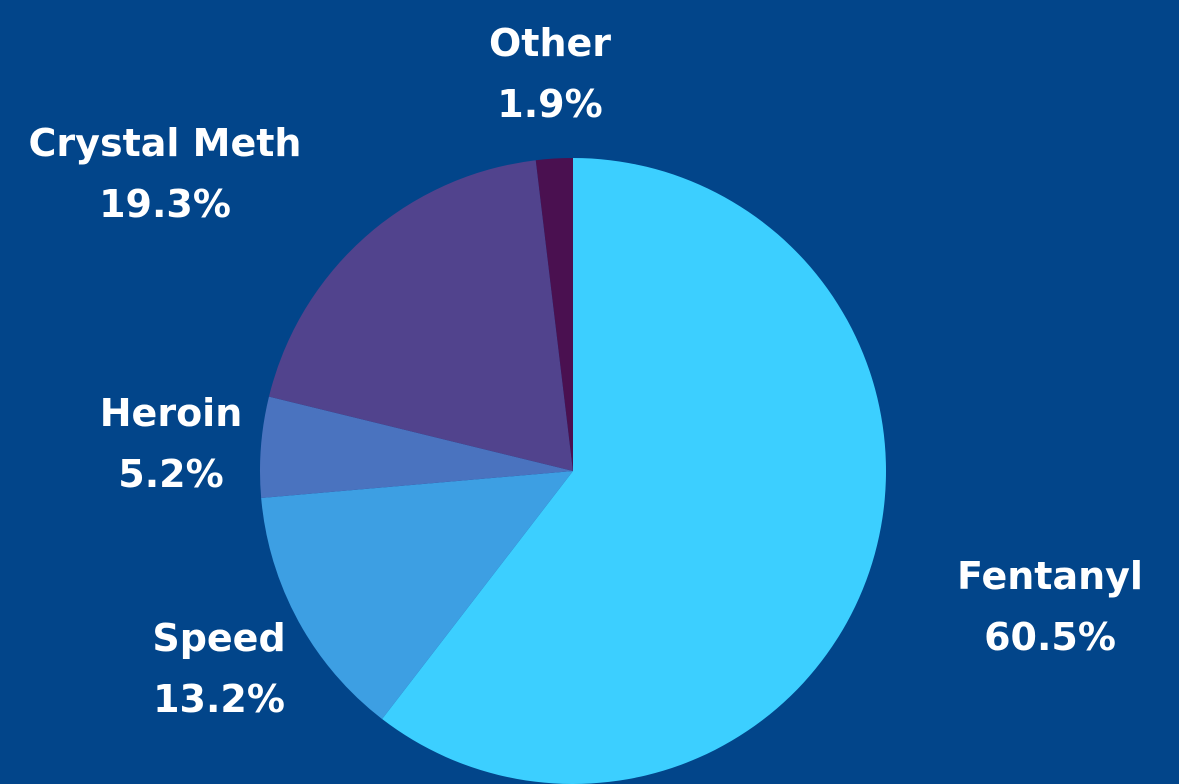  I want to click on label-group-crystal-meth: Crystal Meth 19.3%, so click(165, 173).